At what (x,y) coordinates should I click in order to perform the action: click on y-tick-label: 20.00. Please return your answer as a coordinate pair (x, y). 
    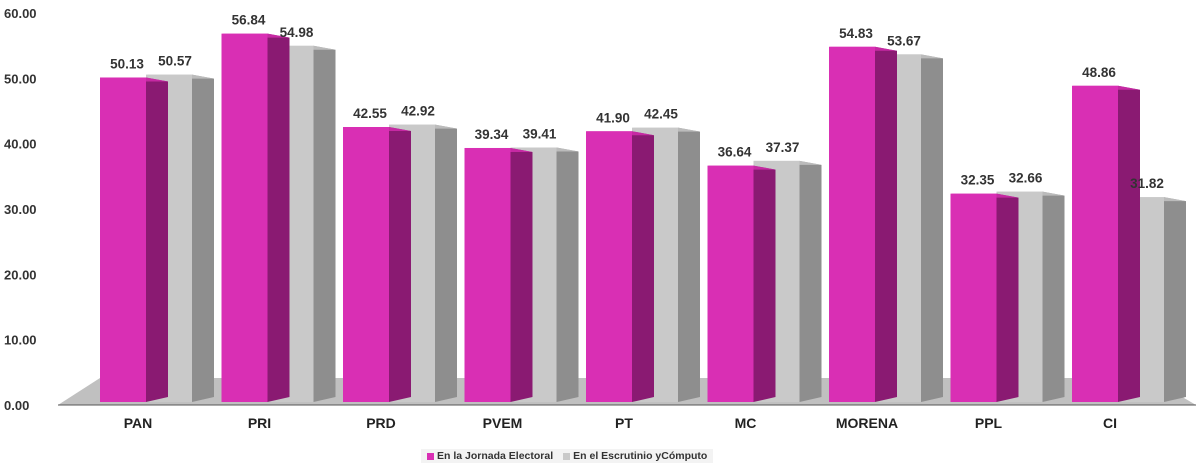
    Looking at the image, I should click on (20, 274).